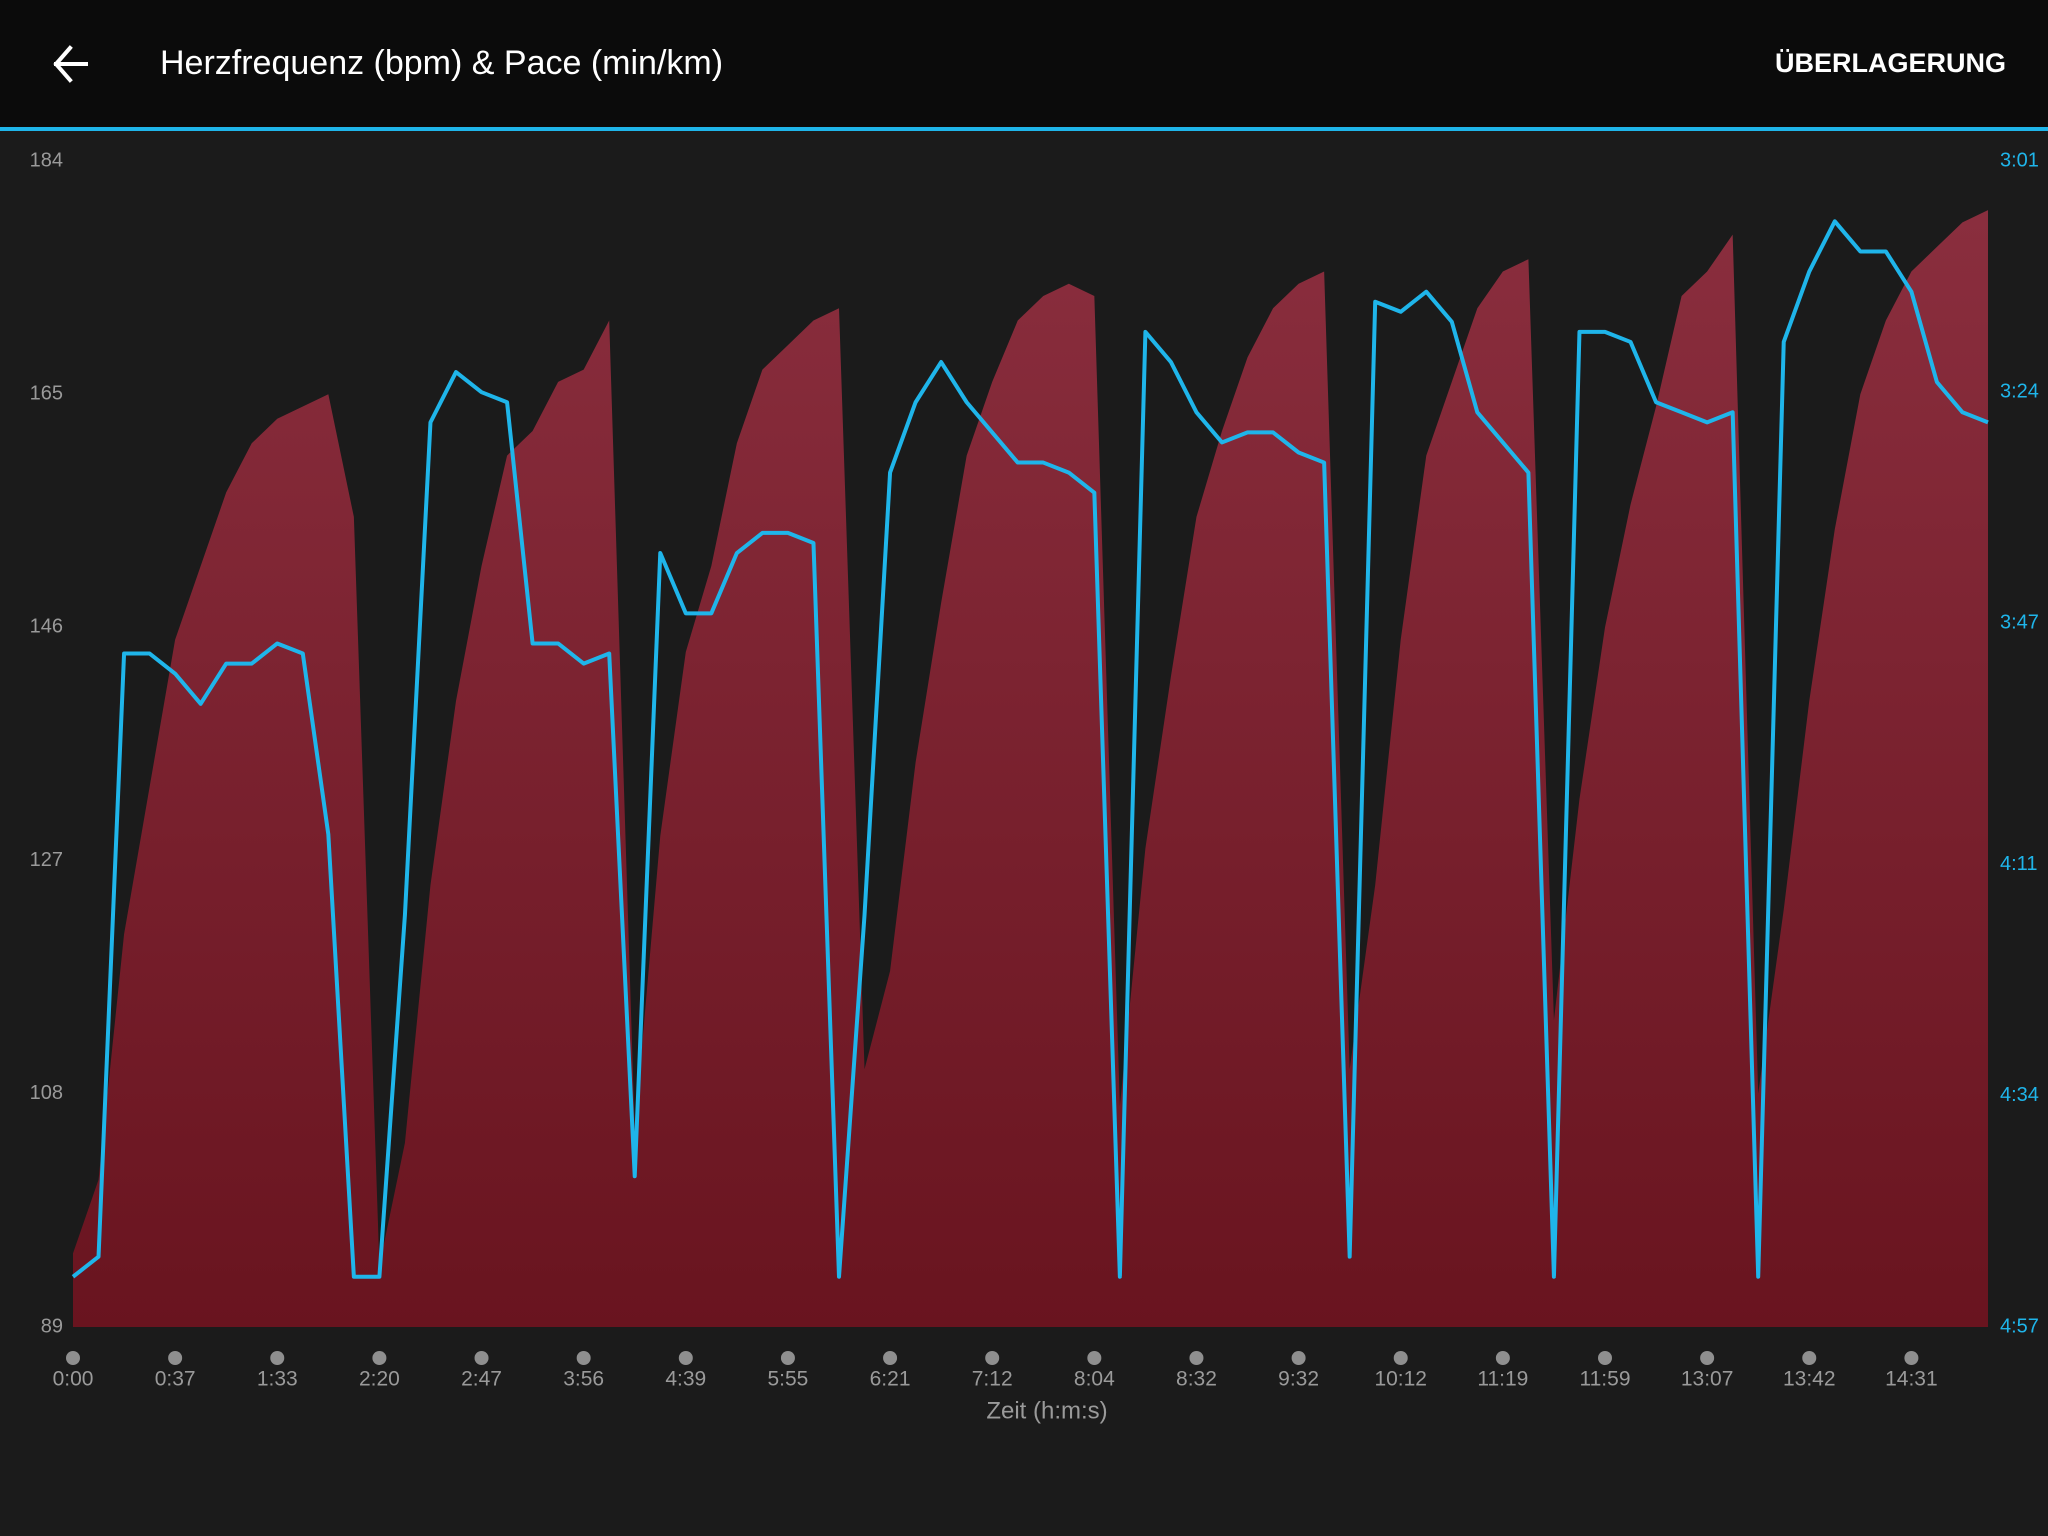  Describe the element at coordinates (583, 1379) in the screenshot. I see `x-tick-label: 3:56` at that location.